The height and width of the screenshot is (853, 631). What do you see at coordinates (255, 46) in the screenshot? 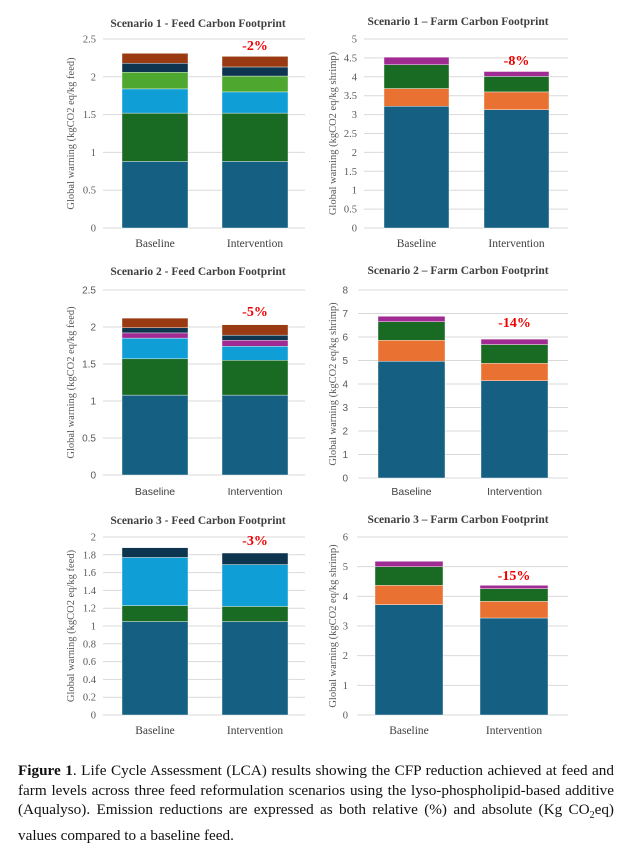
I see `reduction-annotation: -2%` at bounding box center [255, 46].